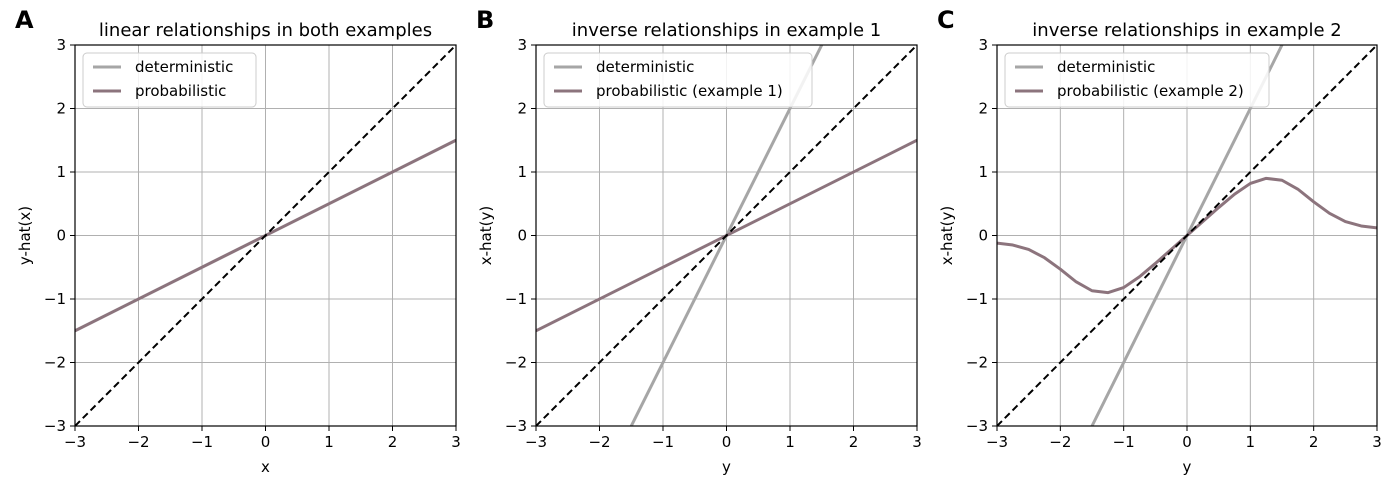  I want to click on legend: deterministic probabilistic (example 2), so click(1137, 80).